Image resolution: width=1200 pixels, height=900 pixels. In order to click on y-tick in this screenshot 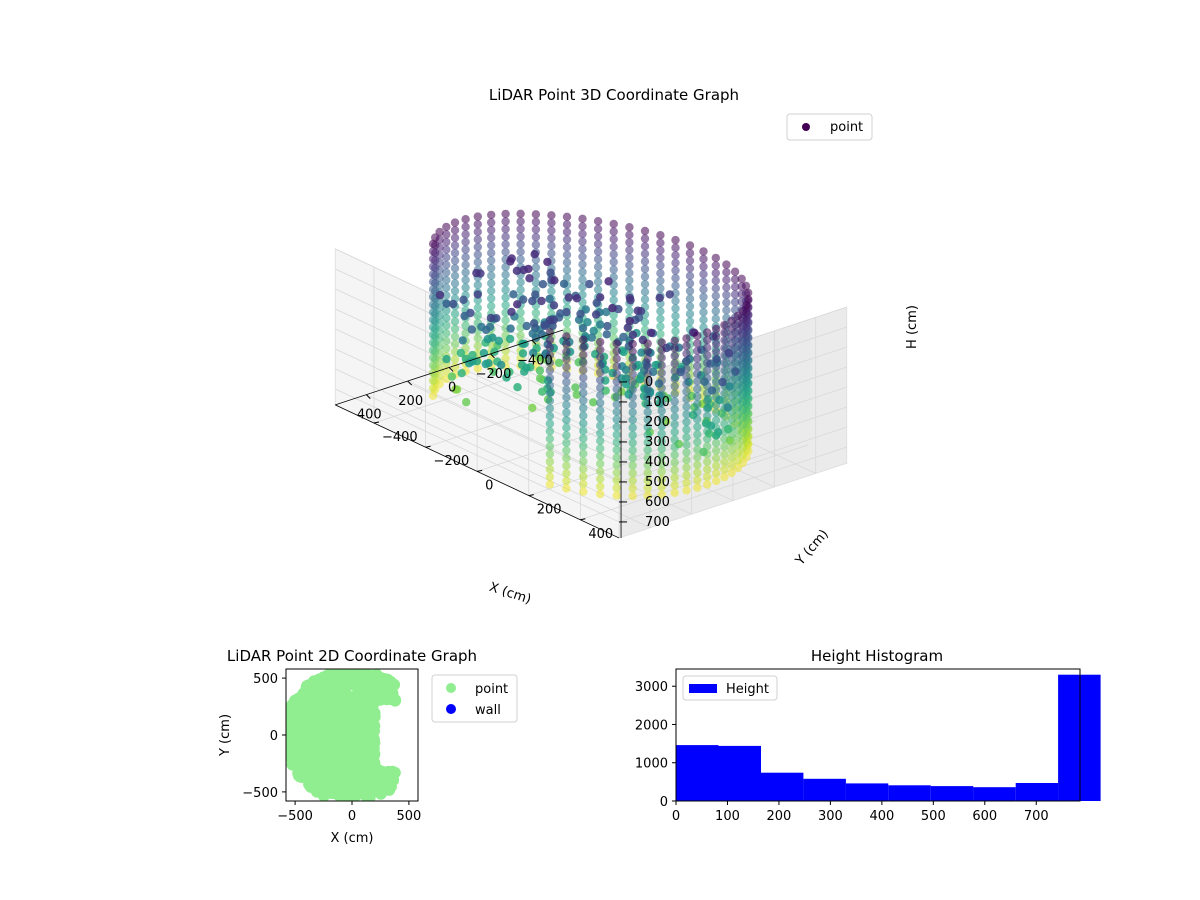, I will do `click(480, 470)`.